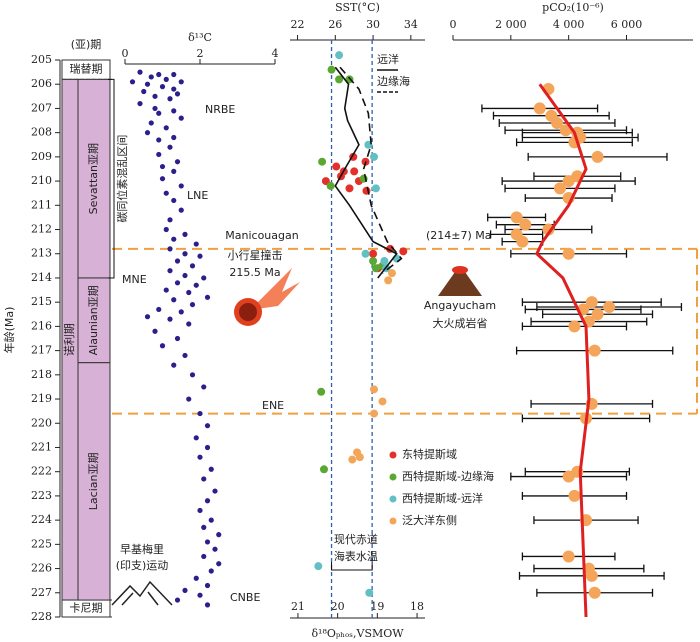 Image resolution: width=700 pixels, height=642 pixels. I want to click on lip-age: (214±7) Ma, so click(459, 235).